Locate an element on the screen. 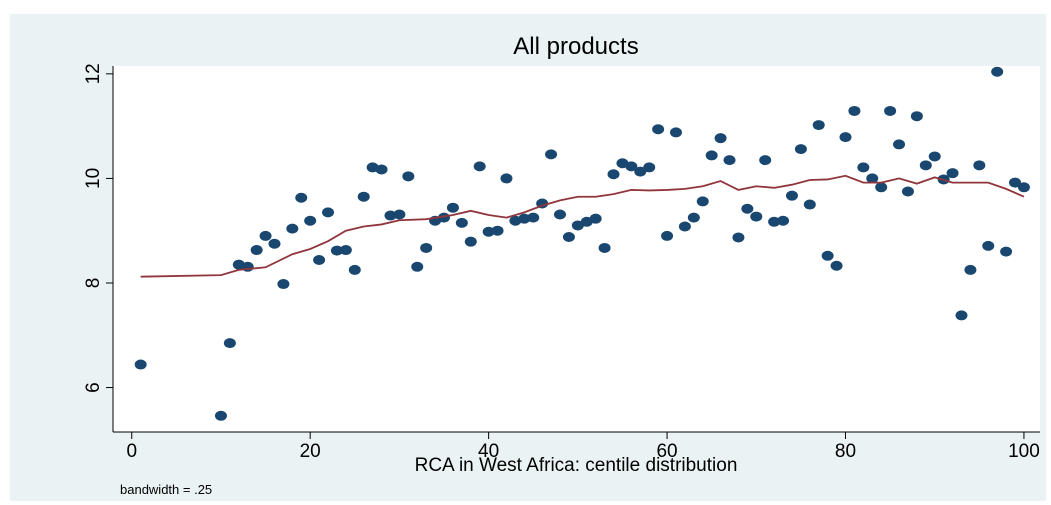 The height and width of the screenshot is (505, 1051). x-tick-label: 80 is located at coordinates (845, 451).